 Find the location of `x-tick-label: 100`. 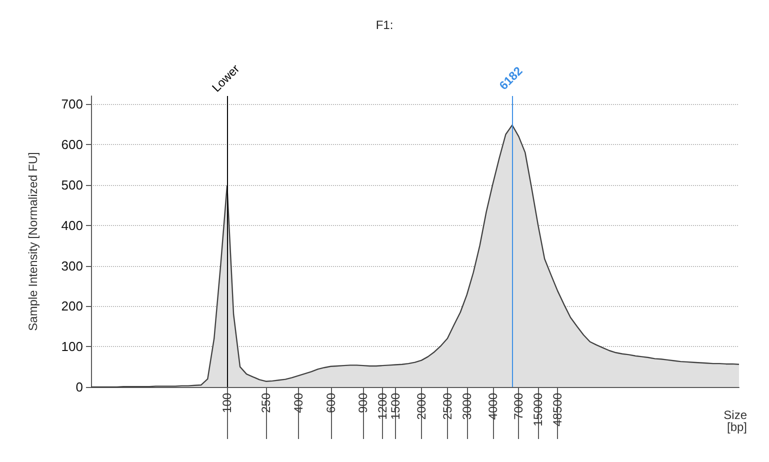

x-tick-label: 100 is located at coordinates (227, 403).